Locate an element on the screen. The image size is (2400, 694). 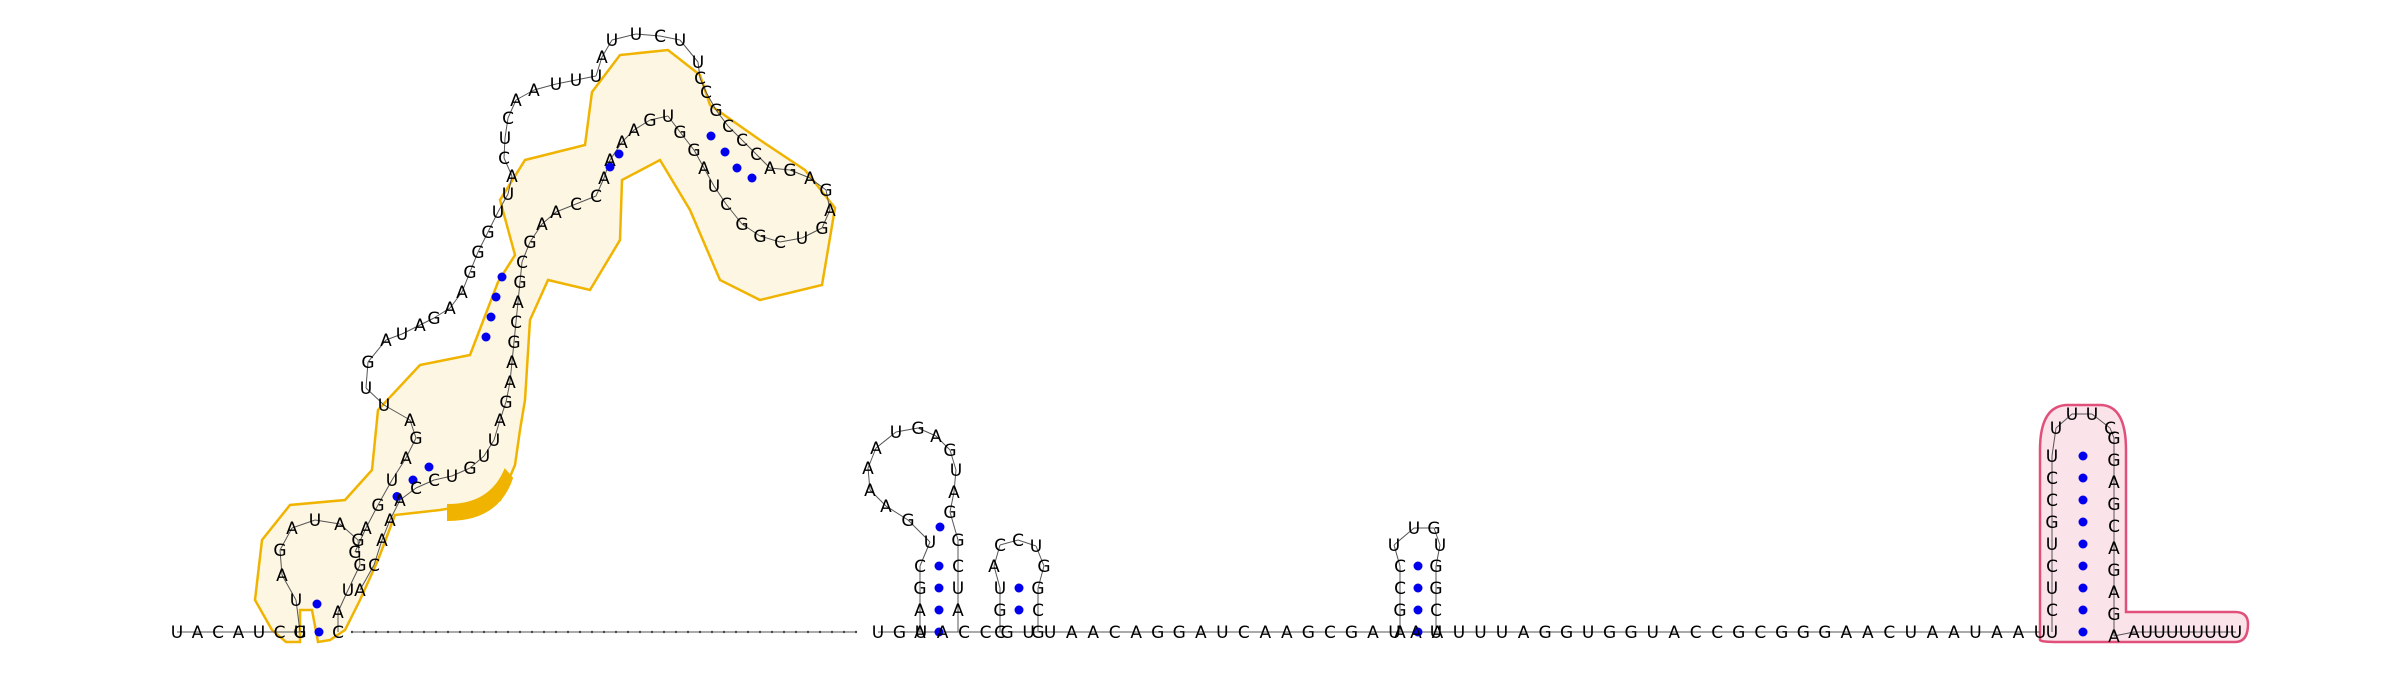
left-tail-base: U is located at coordinates (259, 633).